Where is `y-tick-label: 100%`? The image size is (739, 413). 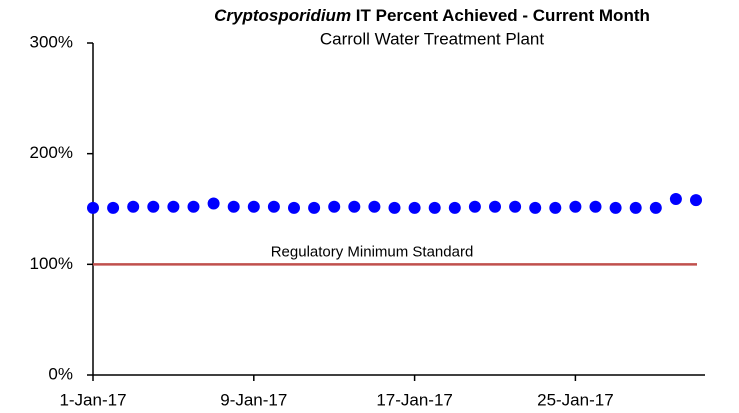
y-tick-label: 100% is located at coordinates (51, 263).